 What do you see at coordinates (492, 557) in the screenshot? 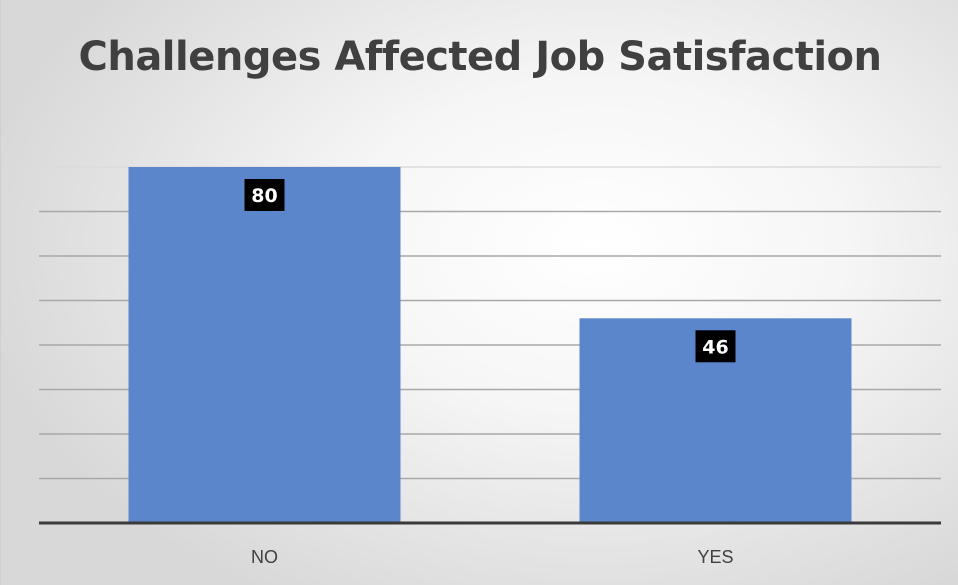
I see `x-axis-tick-labels: NO YES` at bounding box center [492, 557].